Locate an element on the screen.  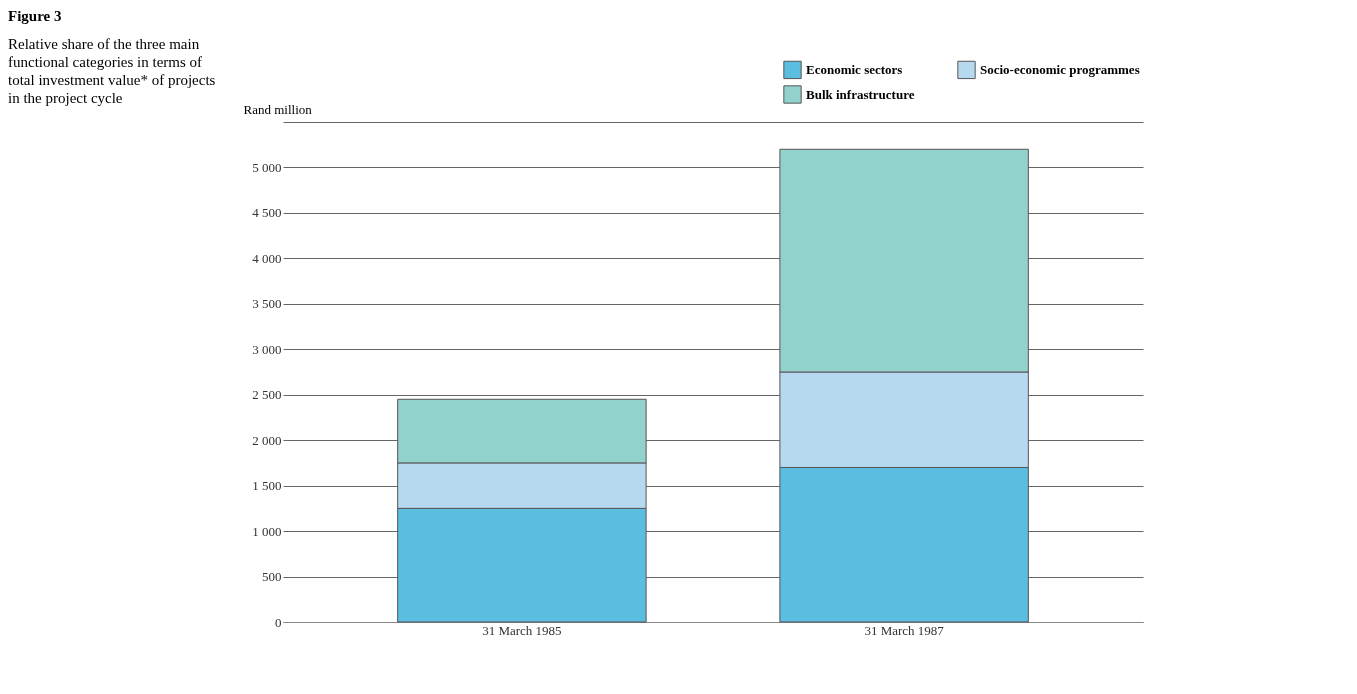
x-tick-label: 31 March 1985 is located at coordinates (522, 630).